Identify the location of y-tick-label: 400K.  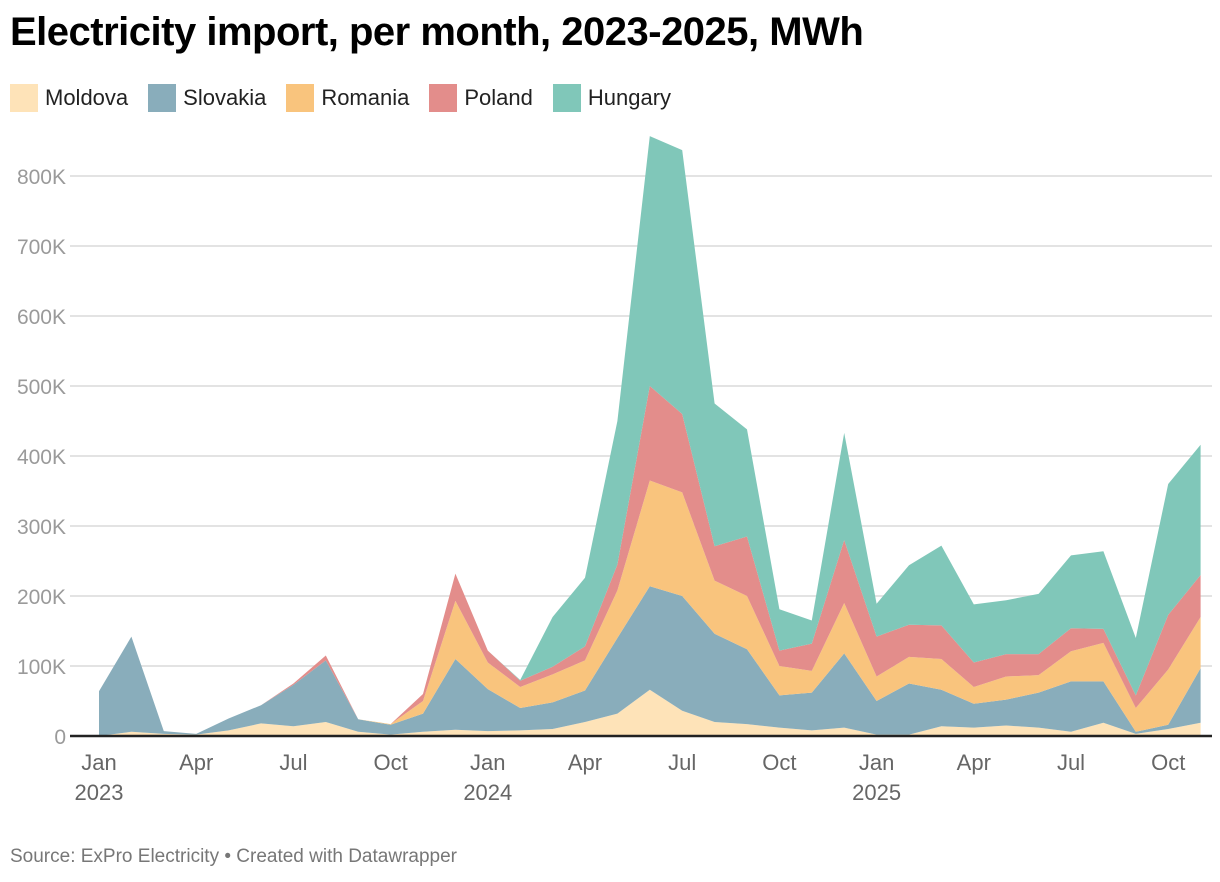
(41, 457).